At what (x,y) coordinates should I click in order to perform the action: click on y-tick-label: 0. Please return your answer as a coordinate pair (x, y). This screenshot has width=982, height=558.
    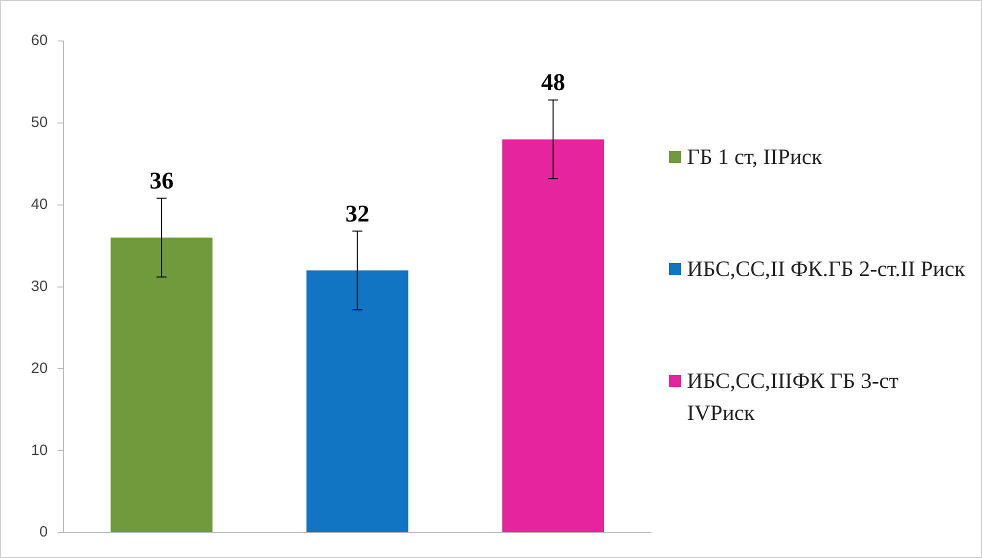
    Looking at the image, I should click on (43, 532).